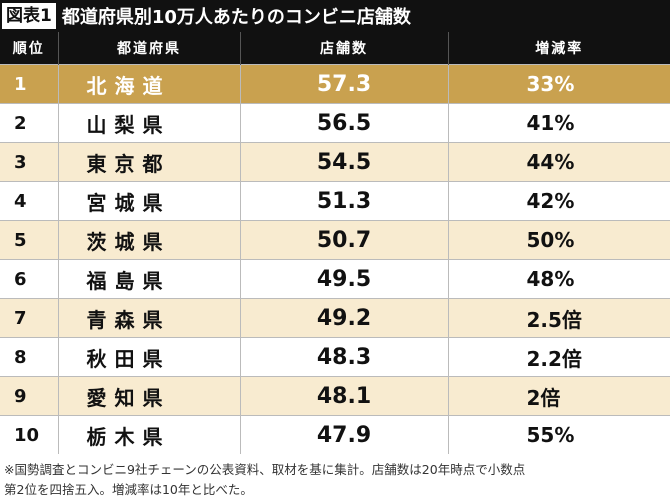 Image resolution: width=670 pixels, height=500 pixels. I want to click on table-cell: 48%, so click(558, 279).